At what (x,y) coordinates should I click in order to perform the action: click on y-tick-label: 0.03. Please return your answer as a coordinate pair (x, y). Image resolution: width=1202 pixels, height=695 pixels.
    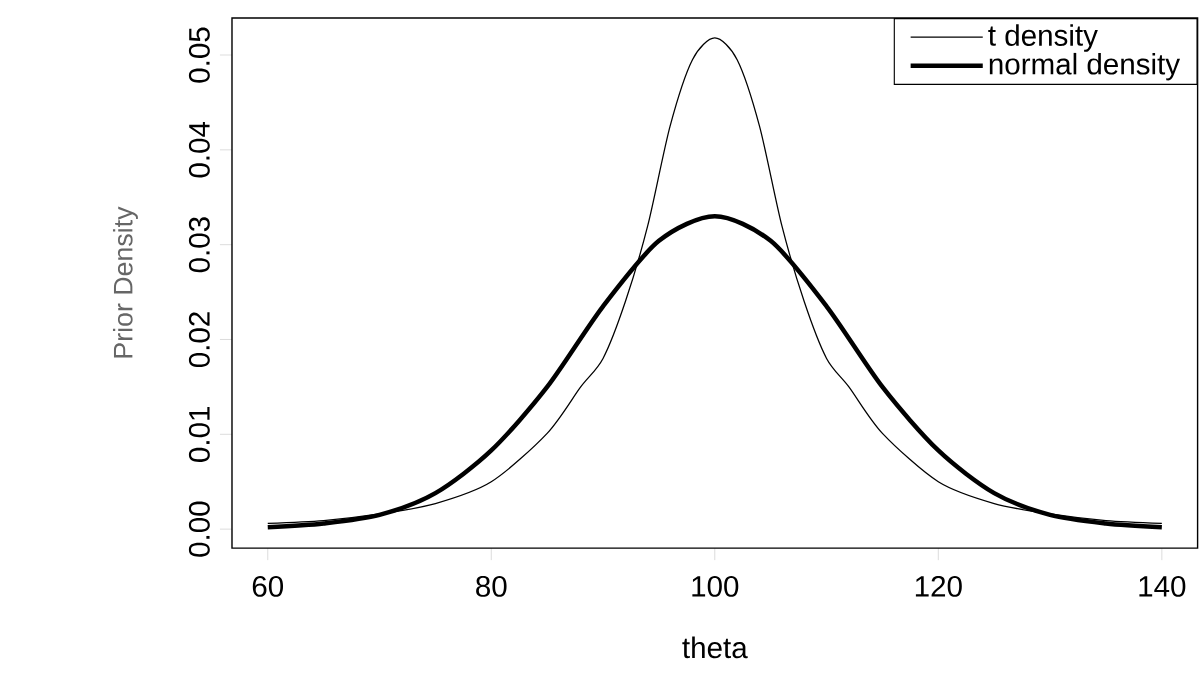
    Looking at the image, I should click on (199, 245).